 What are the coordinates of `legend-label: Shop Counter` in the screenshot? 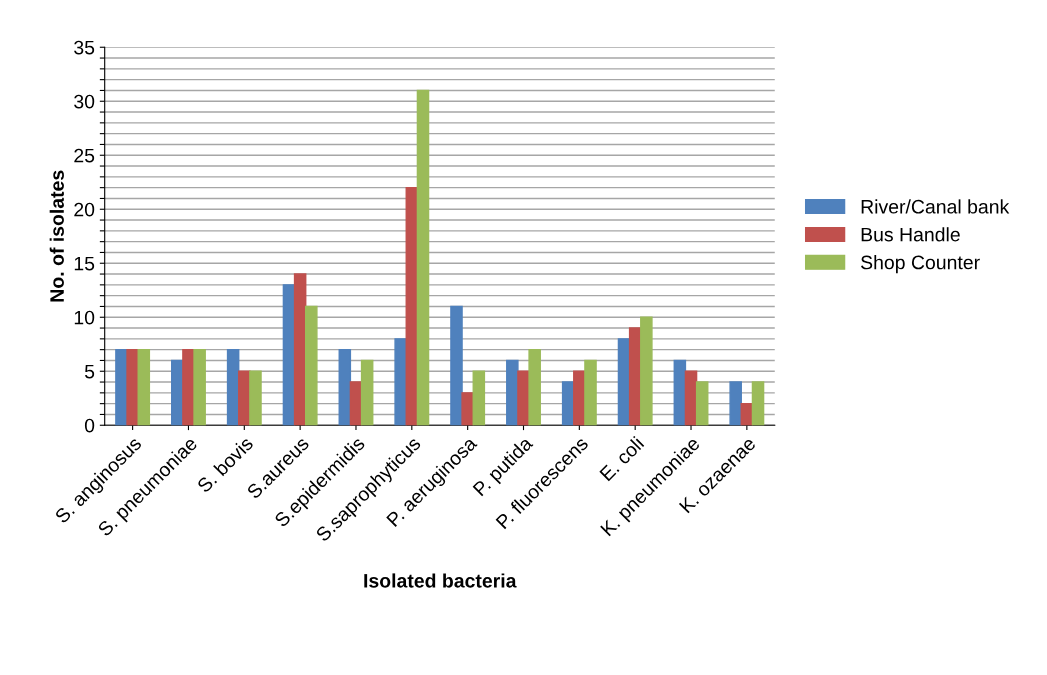 It's located at (920, 264).